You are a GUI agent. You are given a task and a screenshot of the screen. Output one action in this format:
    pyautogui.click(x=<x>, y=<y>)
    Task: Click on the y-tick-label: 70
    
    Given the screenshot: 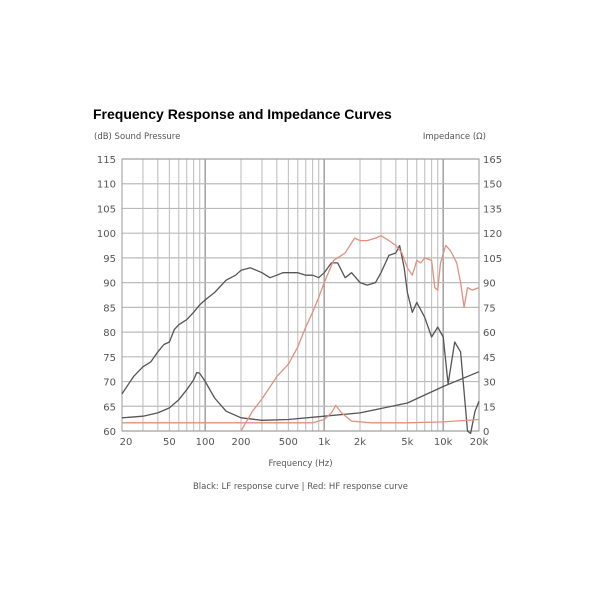 What is the action you would take?
    pyautogui.click(x=109, y=383)
    